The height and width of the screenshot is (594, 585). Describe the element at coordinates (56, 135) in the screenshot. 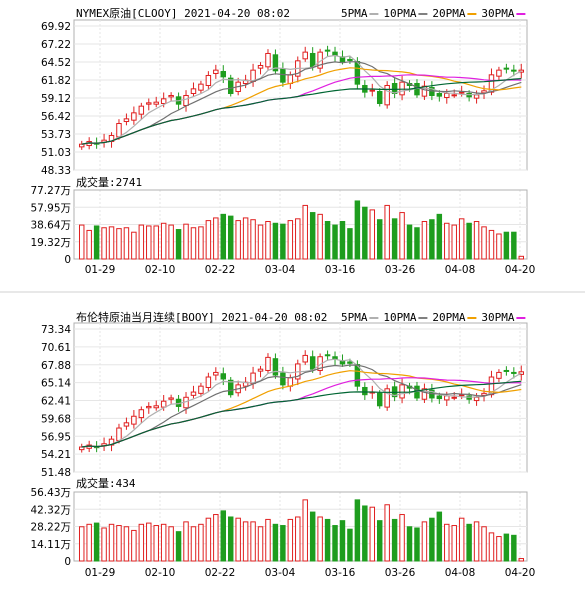

I see `y-tick-label: 53.73` at that location.